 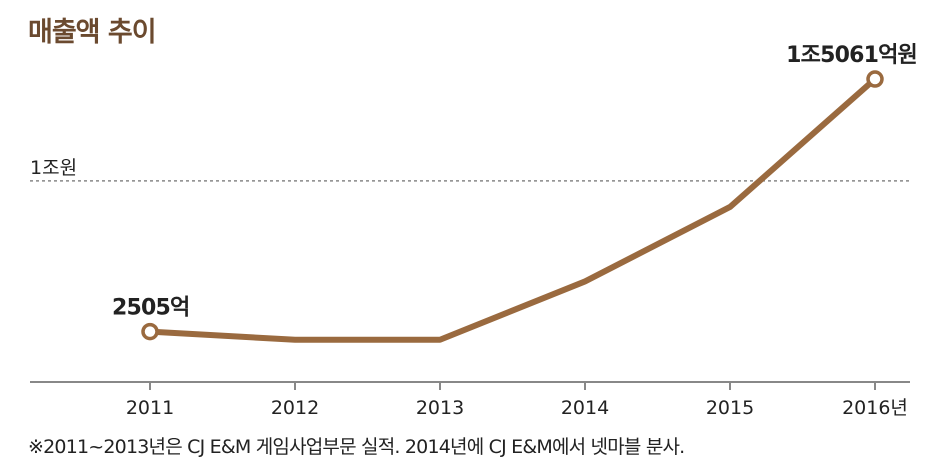 What do you see at coordinates (517, 408) in the screenshot?
I see `x-axis-tick-labels: 2011 2012 2013 2014 2015 2016년` at bounding box center [517, 408].